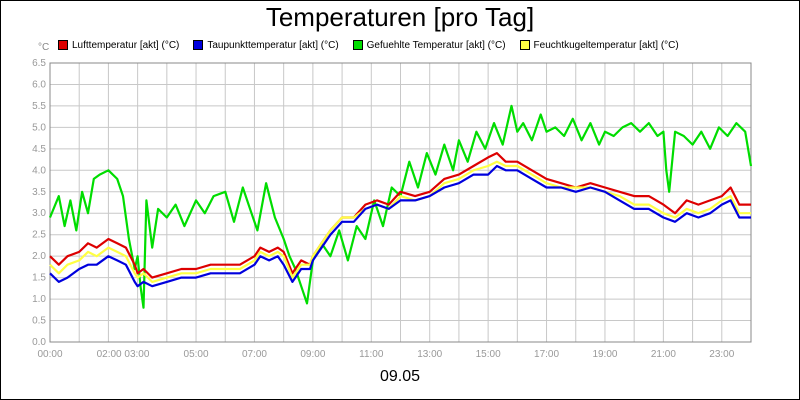 This screenshot has width=800, height=400. I want to click on y-tick-label: 2.5, so click(39, 235).